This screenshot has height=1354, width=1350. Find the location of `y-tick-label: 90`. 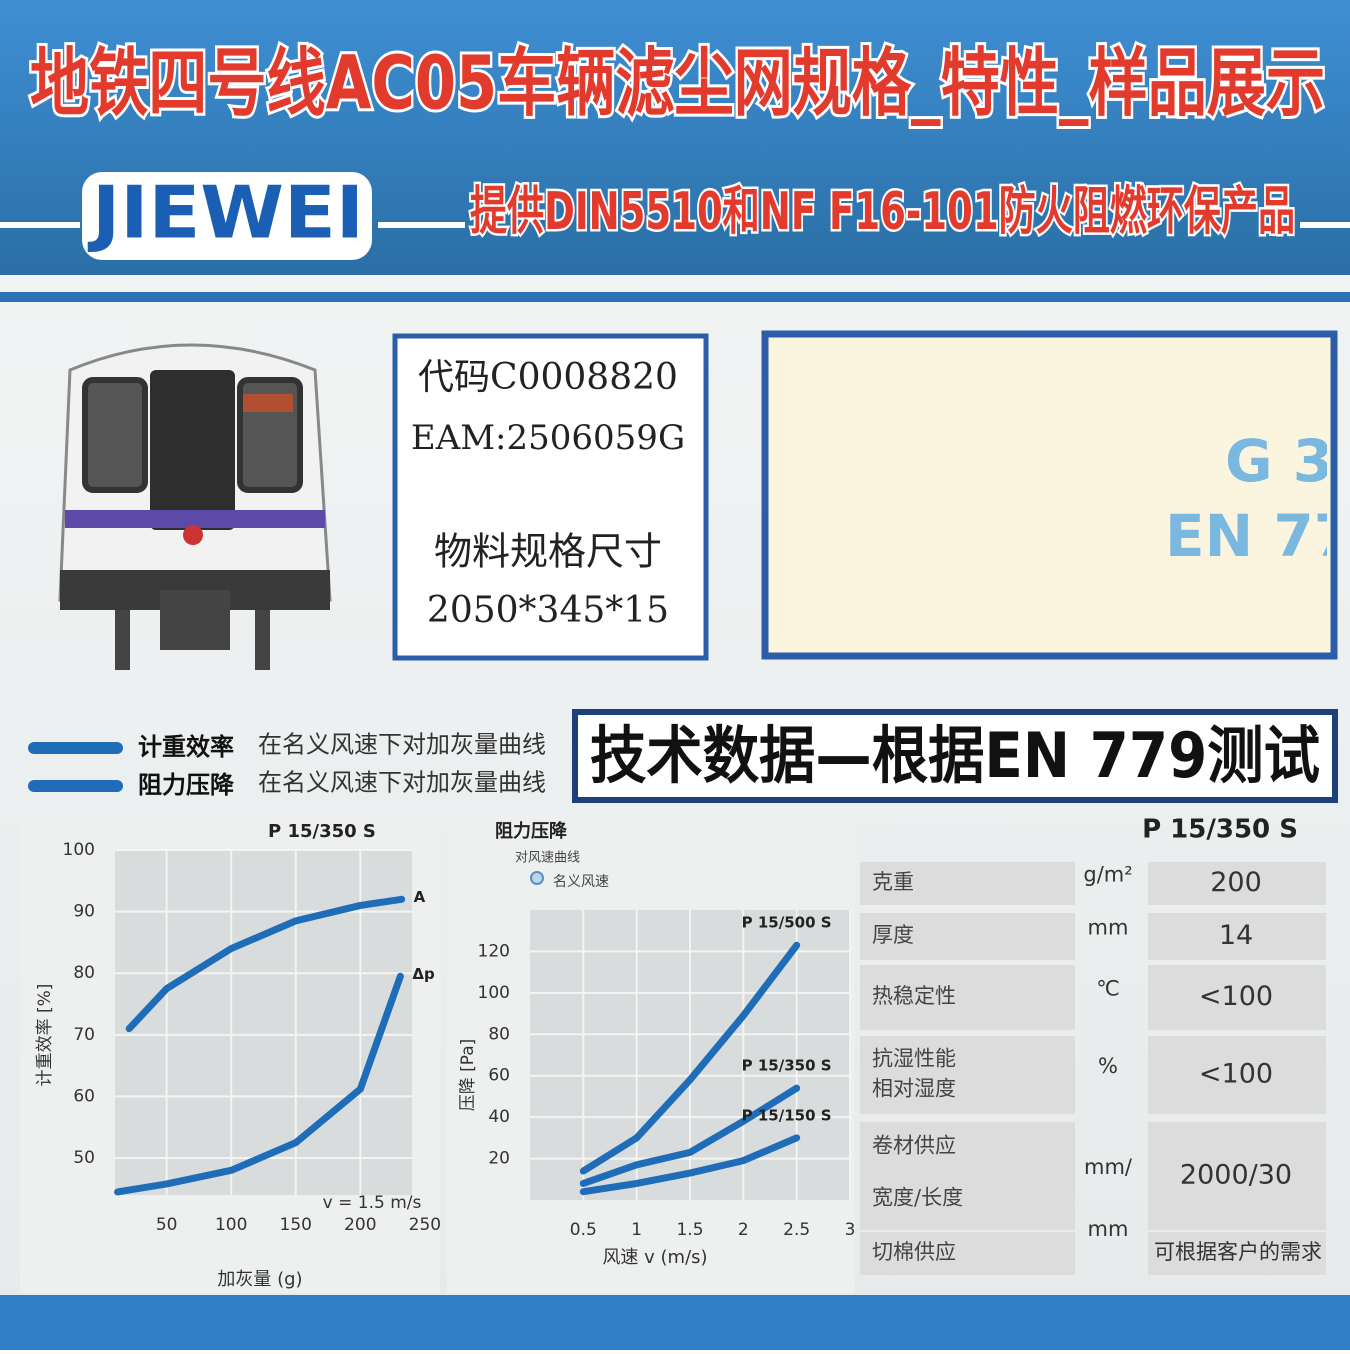

y-tick-label: 90 is located at coordinates (84, 912).